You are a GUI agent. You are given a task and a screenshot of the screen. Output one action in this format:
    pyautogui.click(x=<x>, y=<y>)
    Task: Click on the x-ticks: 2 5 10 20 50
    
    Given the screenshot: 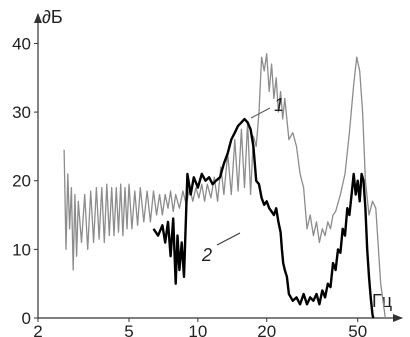 What is the action you would take?
    pyautogui.click(x=200, y=327)
    